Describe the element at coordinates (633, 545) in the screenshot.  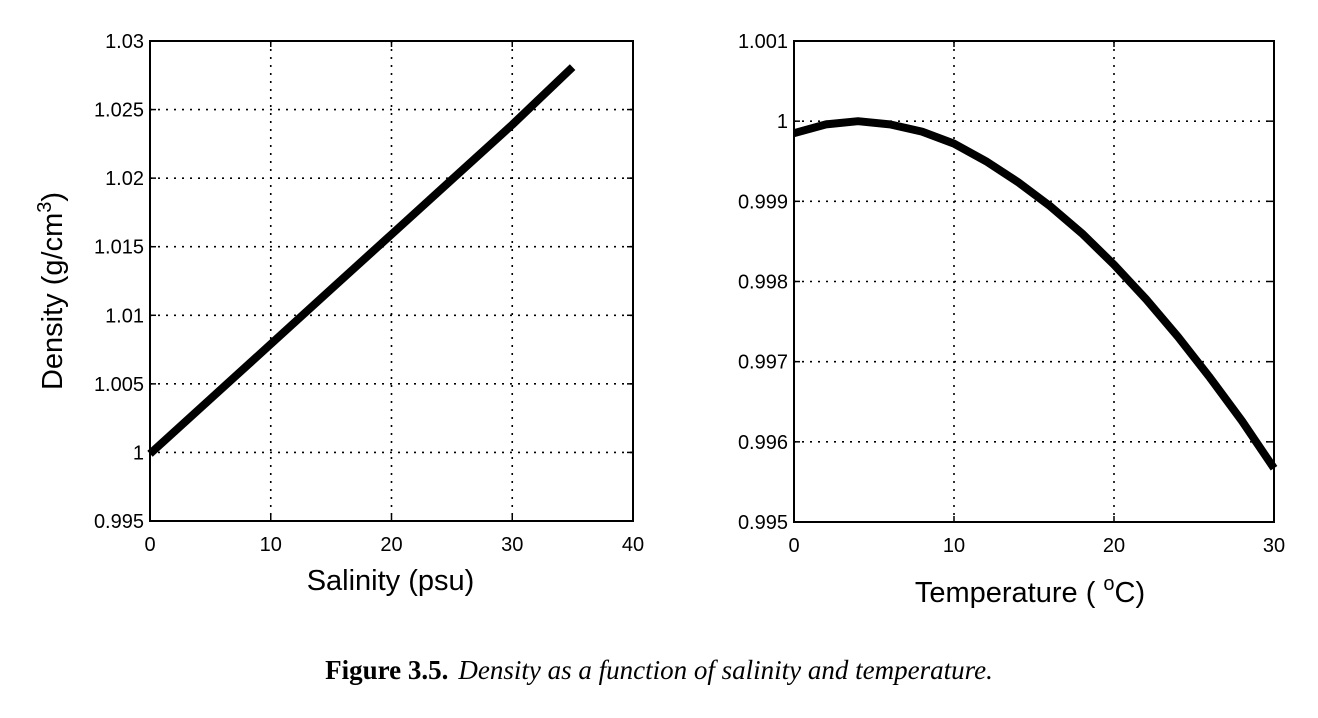
I see `x-tick-label: 40` at that location.